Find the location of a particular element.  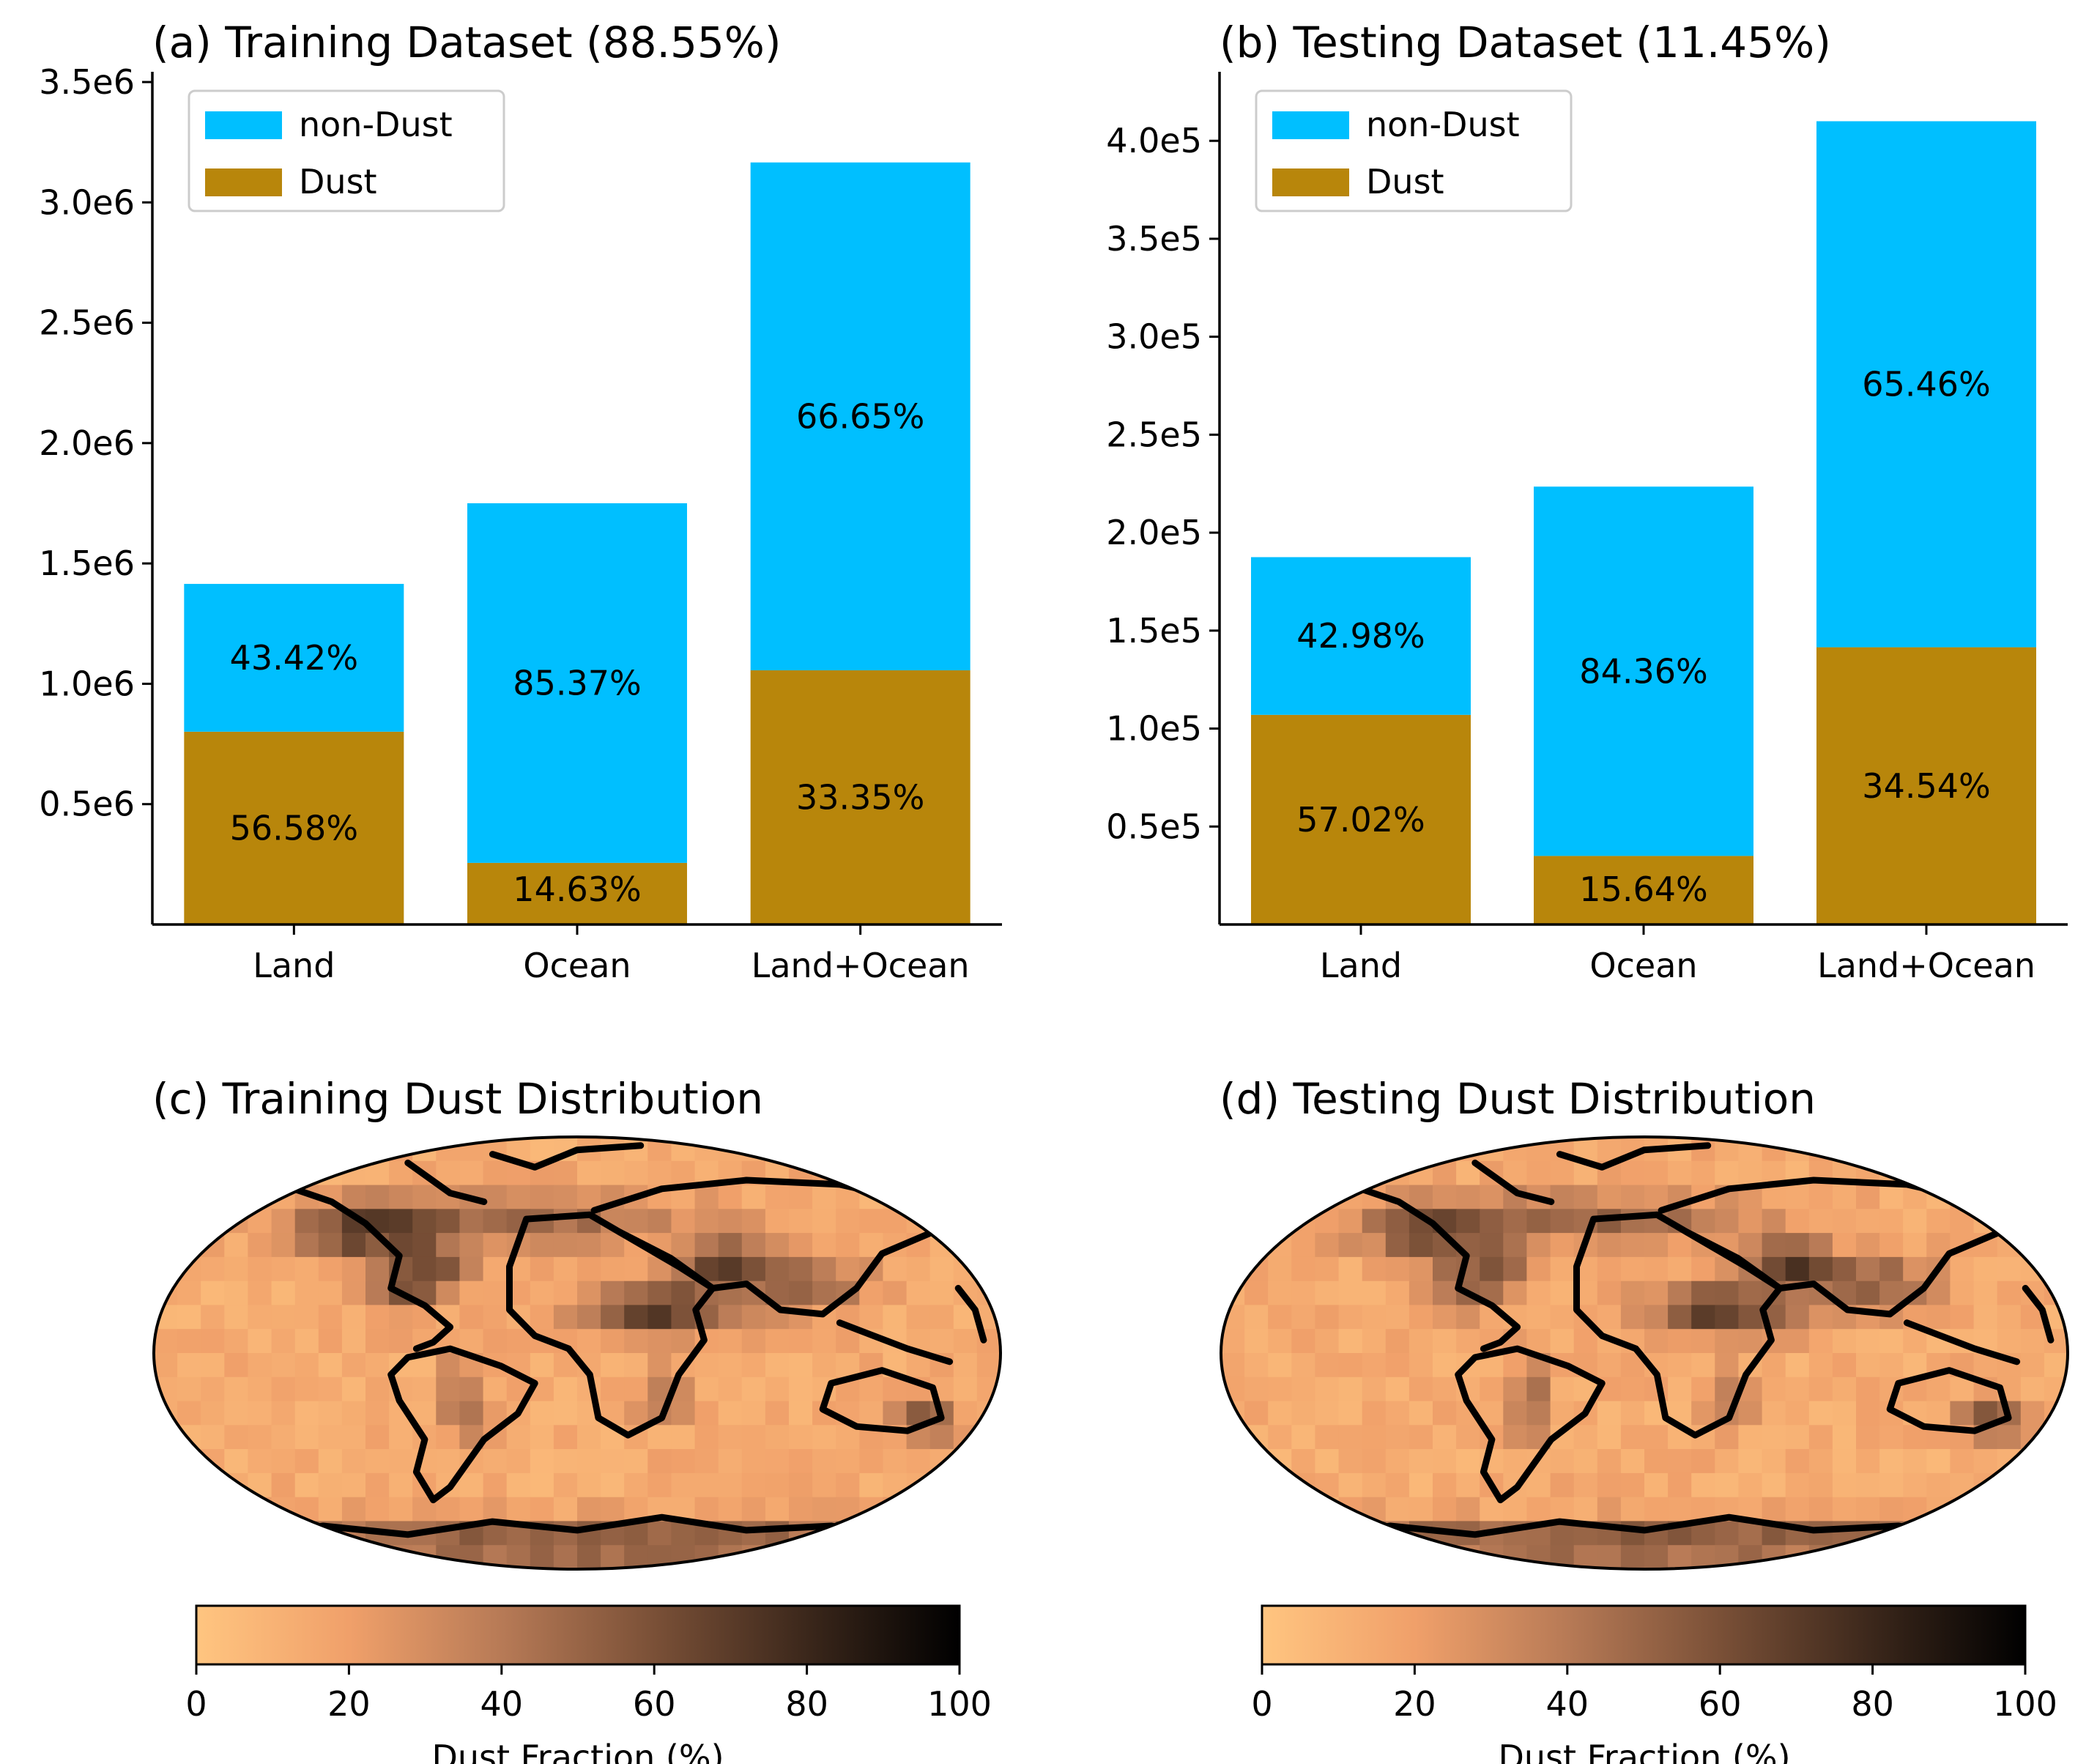

x-tick-land: Land is located at coordinates (294, 965).